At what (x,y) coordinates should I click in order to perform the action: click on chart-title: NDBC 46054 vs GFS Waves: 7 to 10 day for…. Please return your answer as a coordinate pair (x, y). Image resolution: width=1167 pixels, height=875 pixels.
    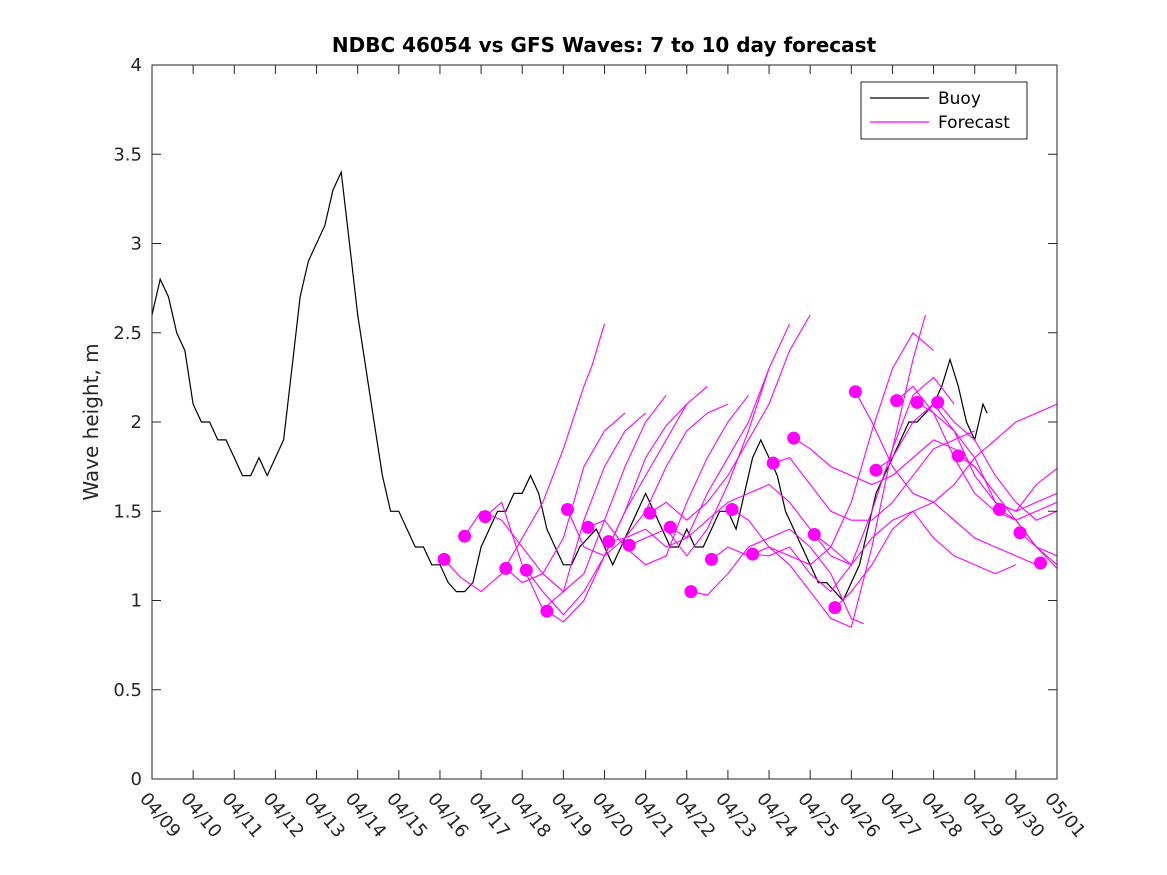
    Looking at the image, I should click on (604, 45).